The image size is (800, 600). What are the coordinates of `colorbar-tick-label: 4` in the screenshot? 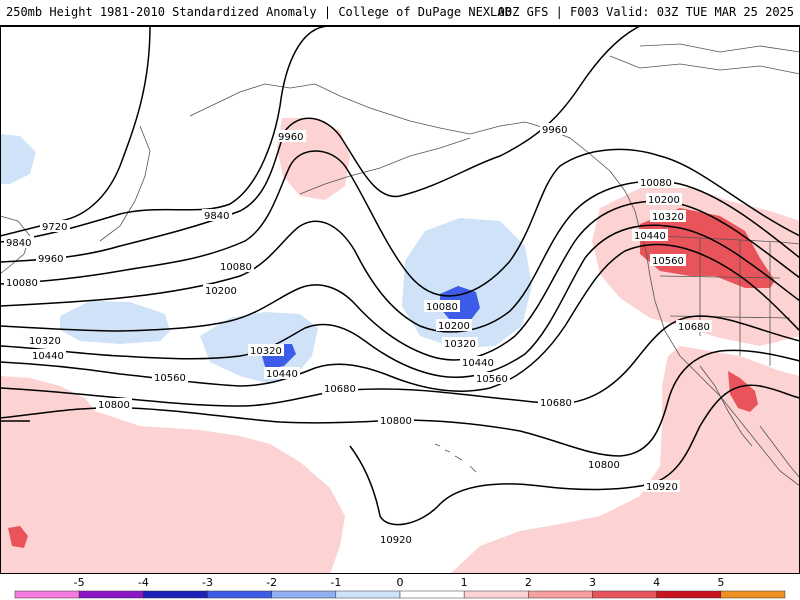 It's located at (656, 582).